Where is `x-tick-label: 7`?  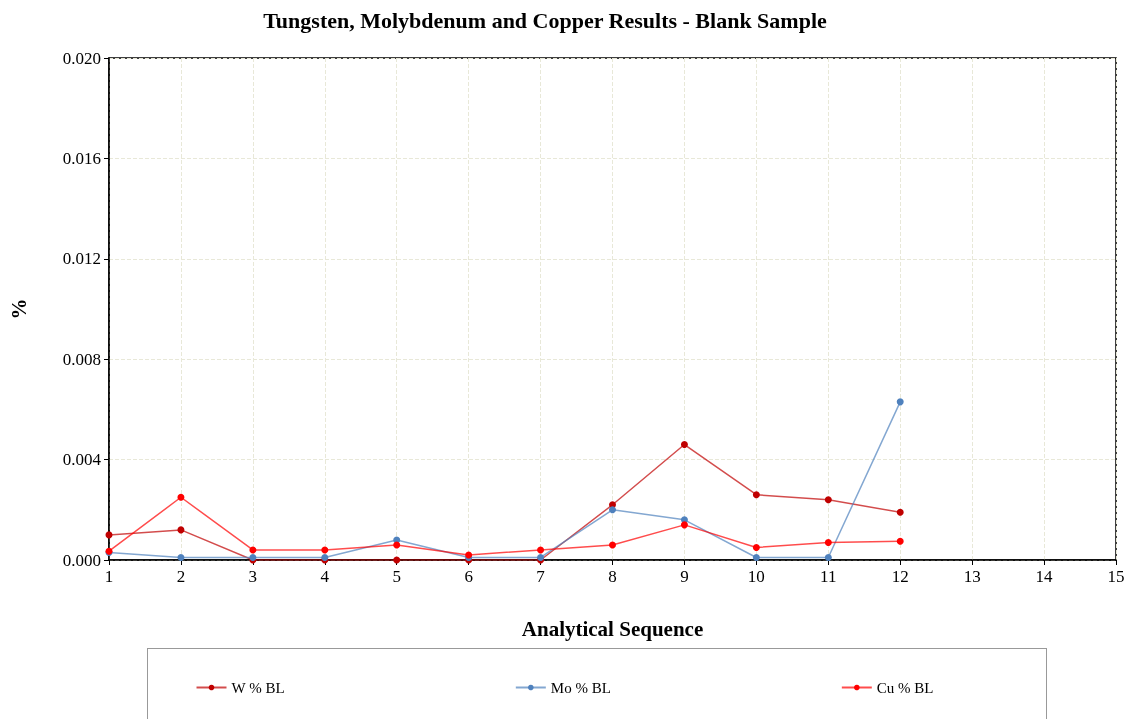
x-tick-label: 7 is located at coordinates (541, 576).